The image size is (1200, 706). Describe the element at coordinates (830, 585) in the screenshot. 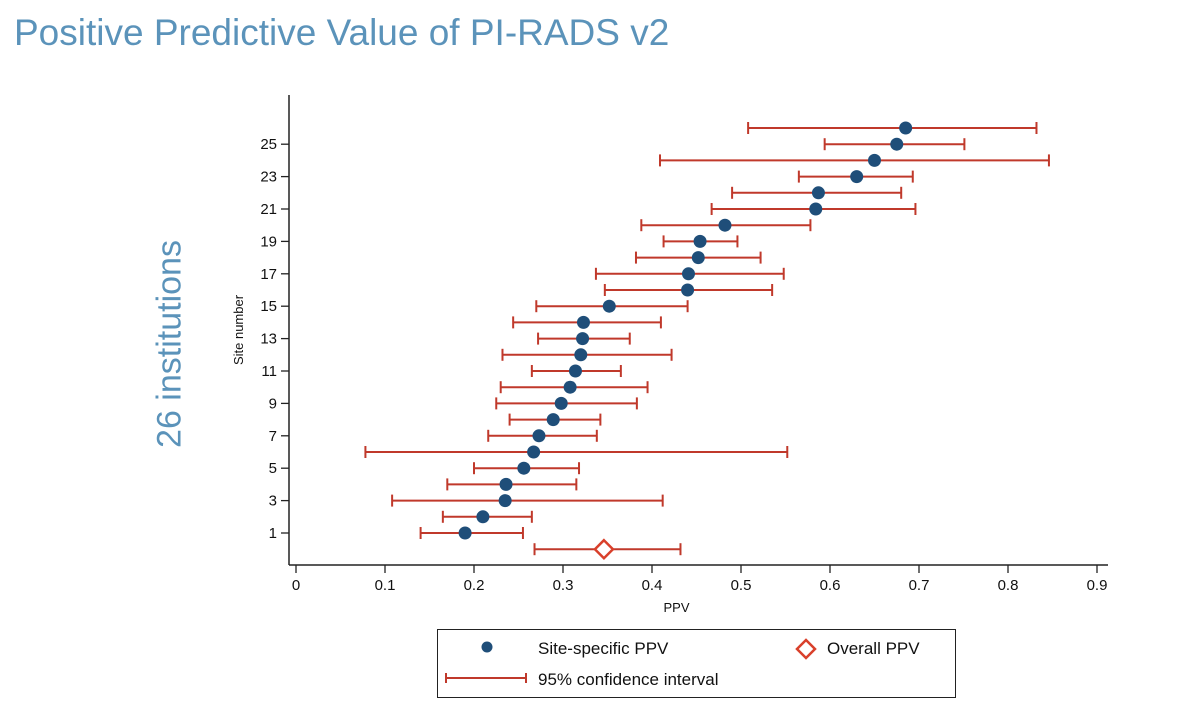

I see `x-tick-label: 0.6` at that location.